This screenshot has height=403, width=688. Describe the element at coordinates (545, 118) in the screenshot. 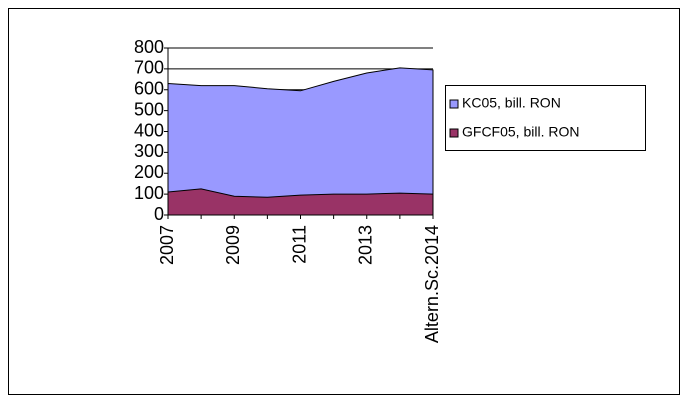

I see `legend-box` at that location.